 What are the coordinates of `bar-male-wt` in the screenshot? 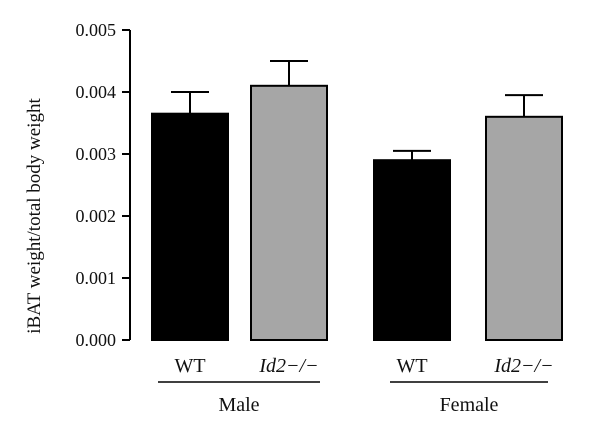 It's located at (190, 226).